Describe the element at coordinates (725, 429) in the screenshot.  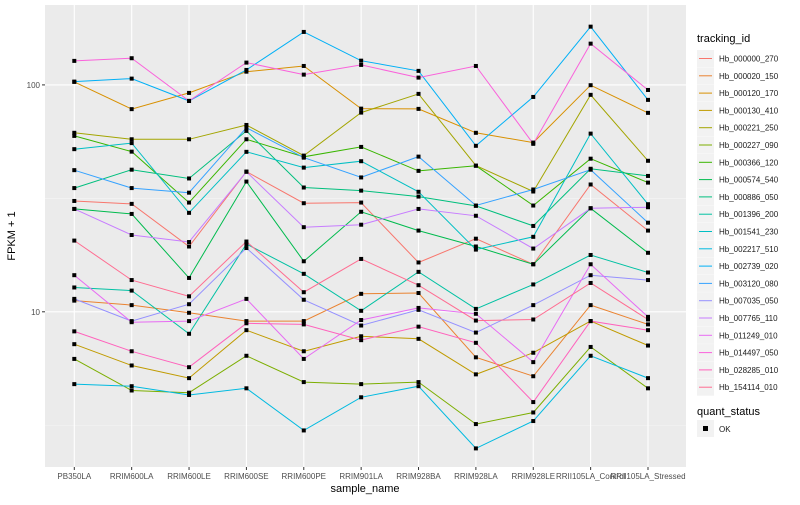
I see `legend-shape-label: OK` at that location.